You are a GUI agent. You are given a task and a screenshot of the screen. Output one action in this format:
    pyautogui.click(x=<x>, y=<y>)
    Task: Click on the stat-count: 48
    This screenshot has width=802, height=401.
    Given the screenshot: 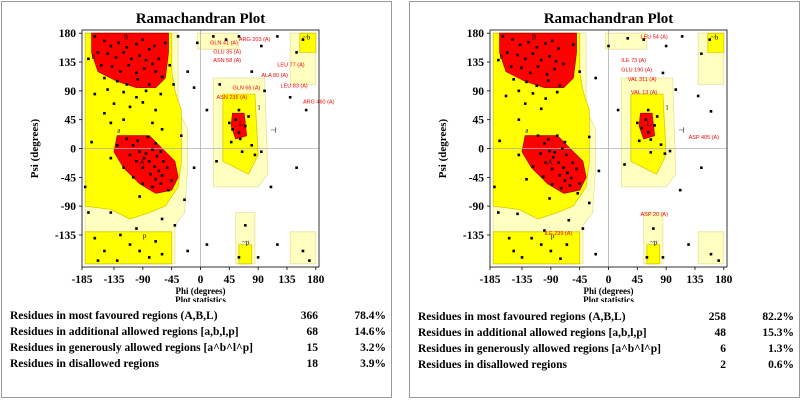 What is the action you would take?
    pyautogui.click(x=720, y=333)
    